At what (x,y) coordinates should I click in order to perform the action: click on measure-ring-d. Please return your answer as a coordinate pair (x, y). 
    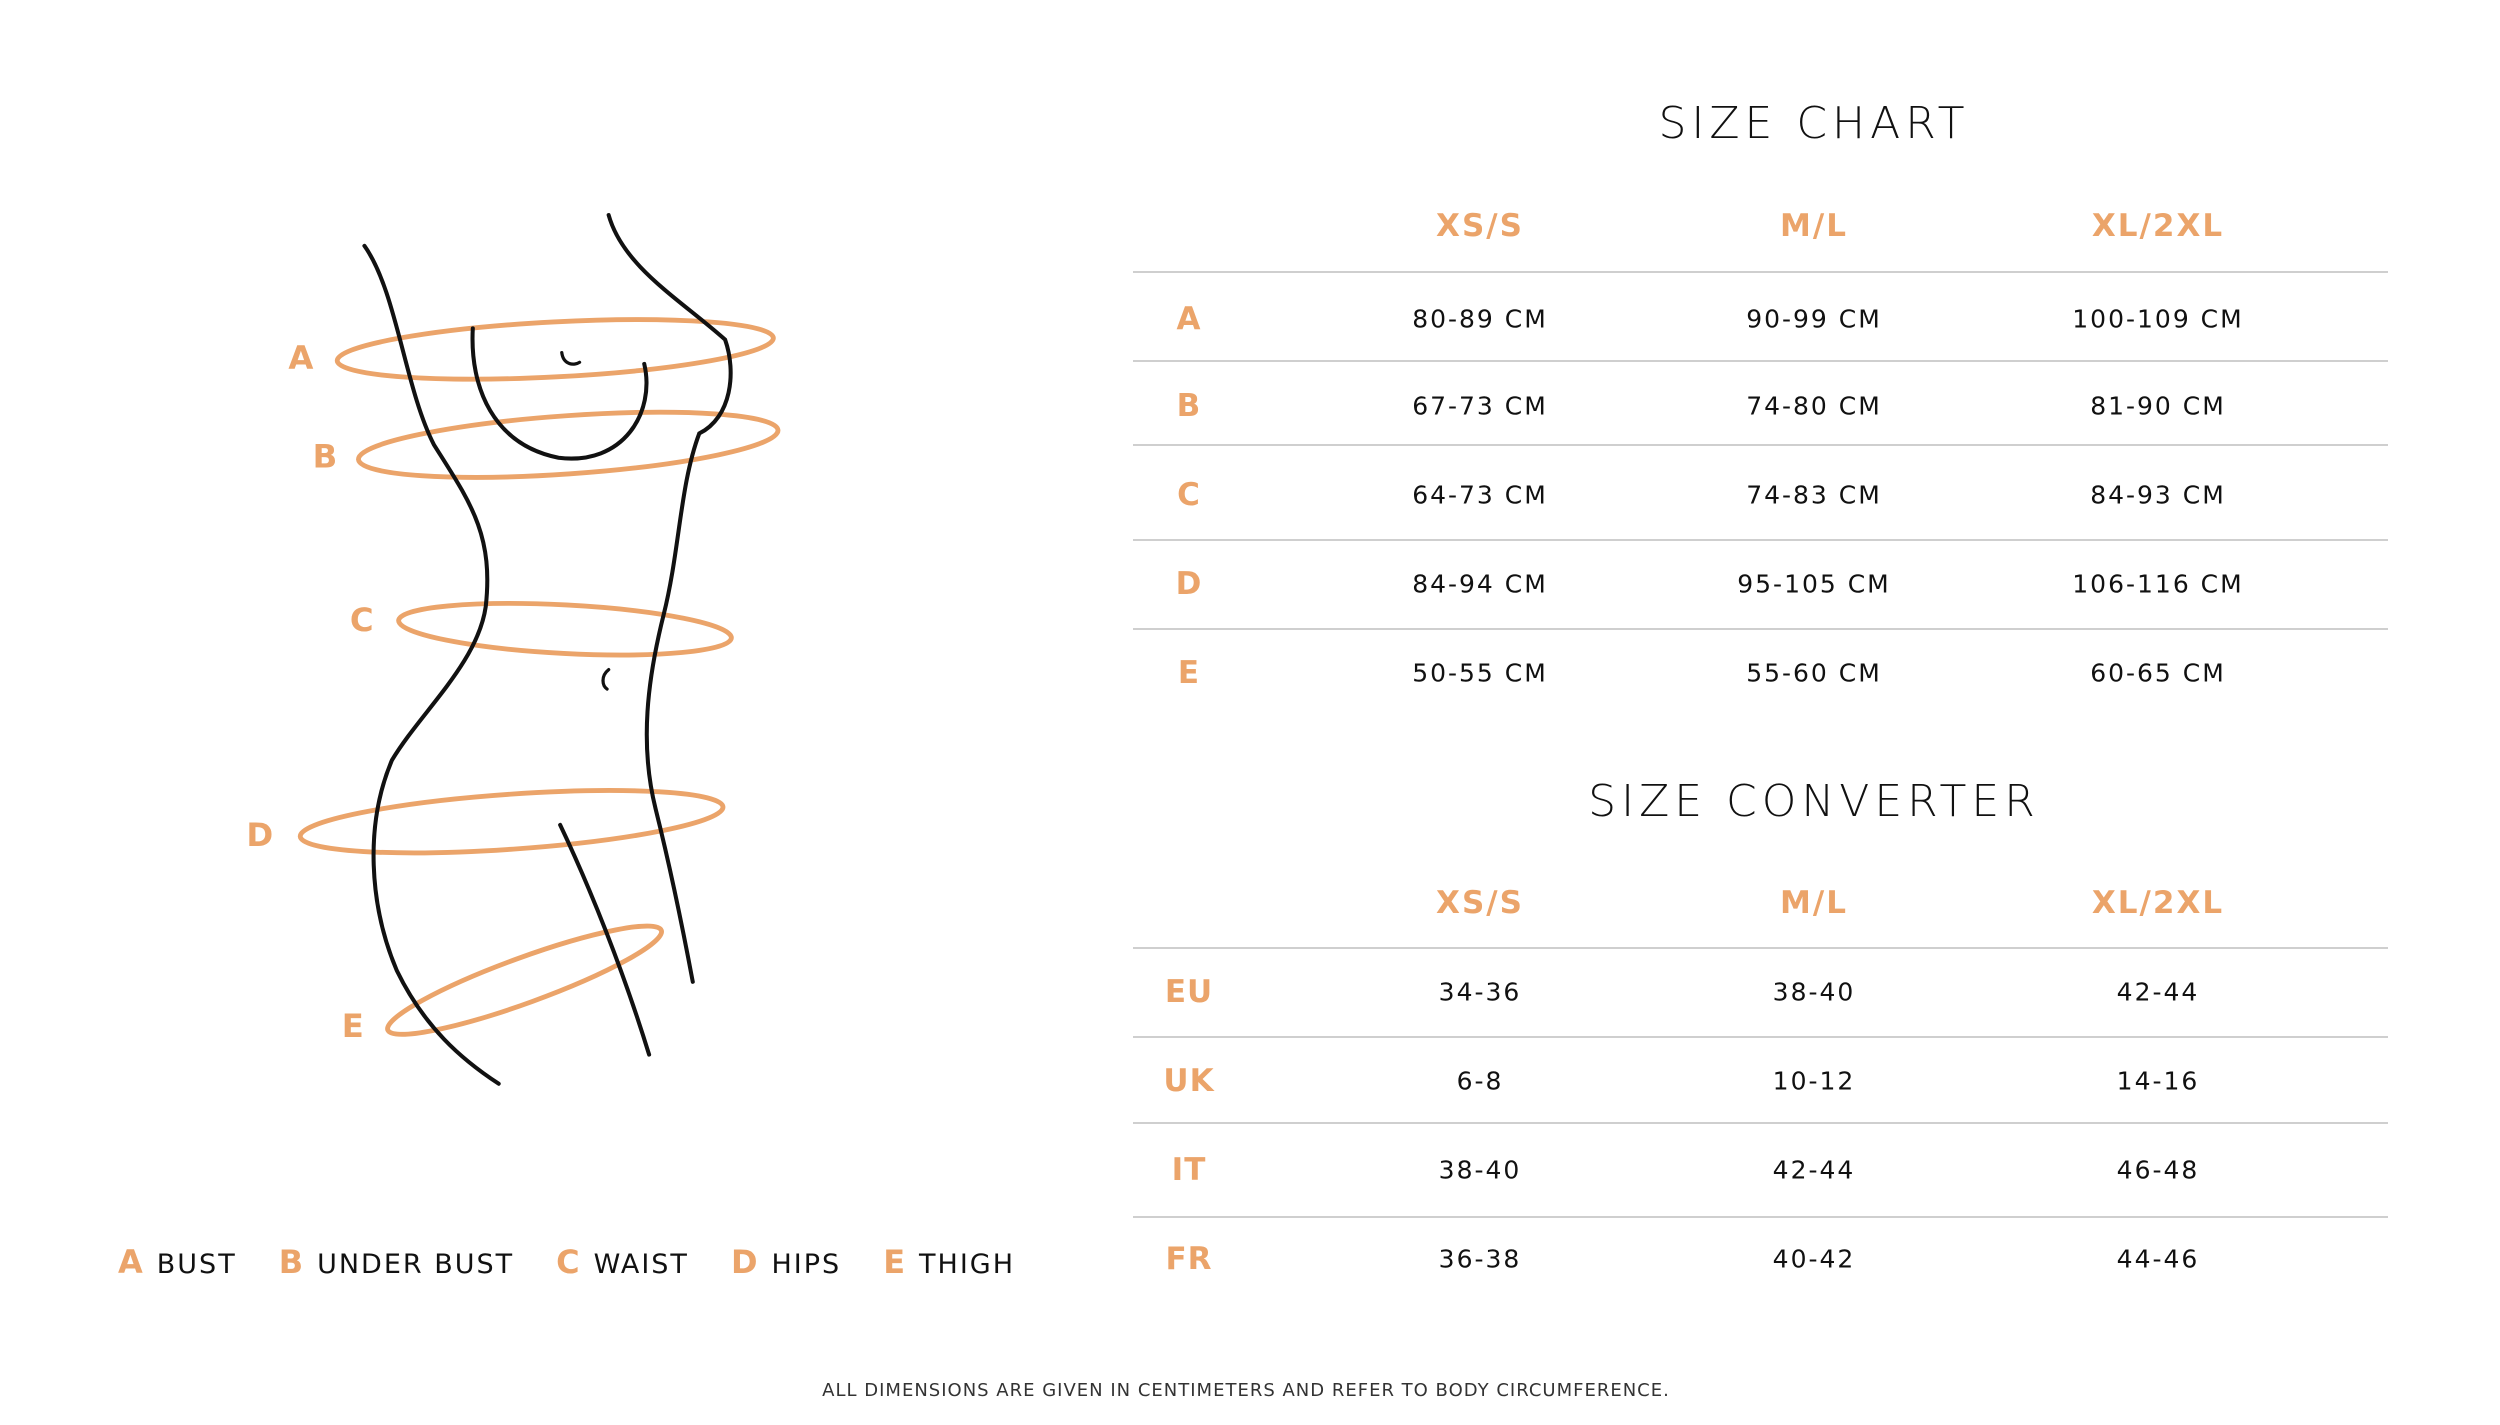
    Looking at the image, I should click on (511, 822).